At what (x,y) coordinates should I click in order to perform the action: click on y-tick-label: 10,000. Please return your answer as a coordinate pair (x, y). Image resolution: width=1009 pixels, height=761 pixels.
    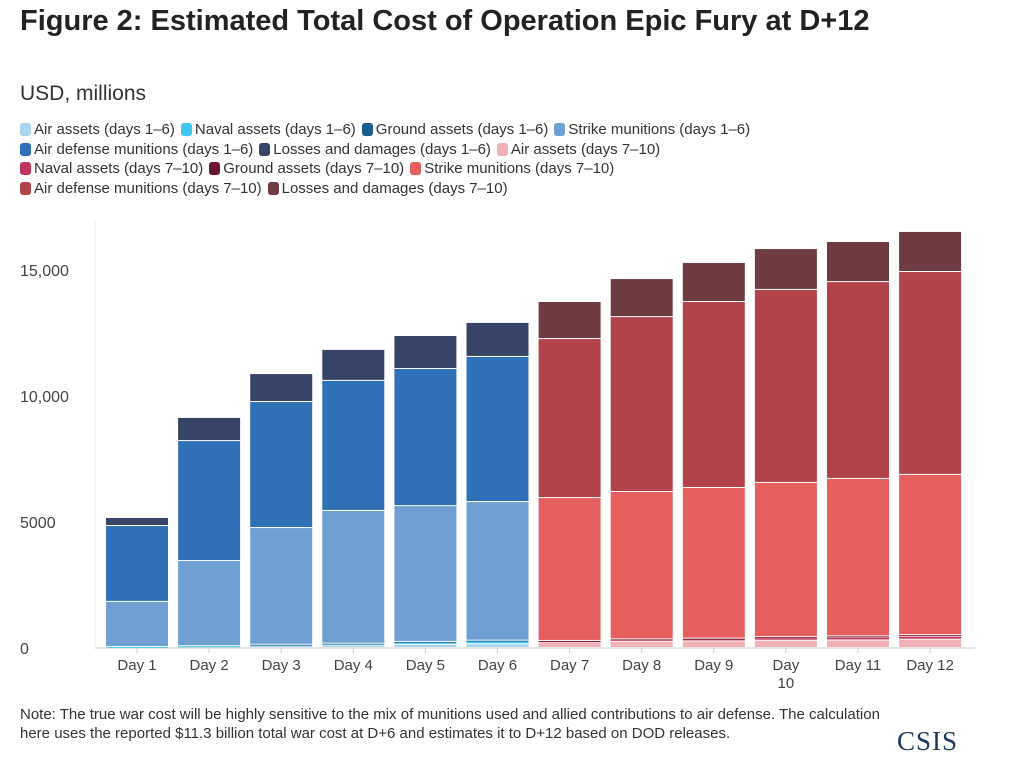
    Looking at the image, I should click on (44, 397).